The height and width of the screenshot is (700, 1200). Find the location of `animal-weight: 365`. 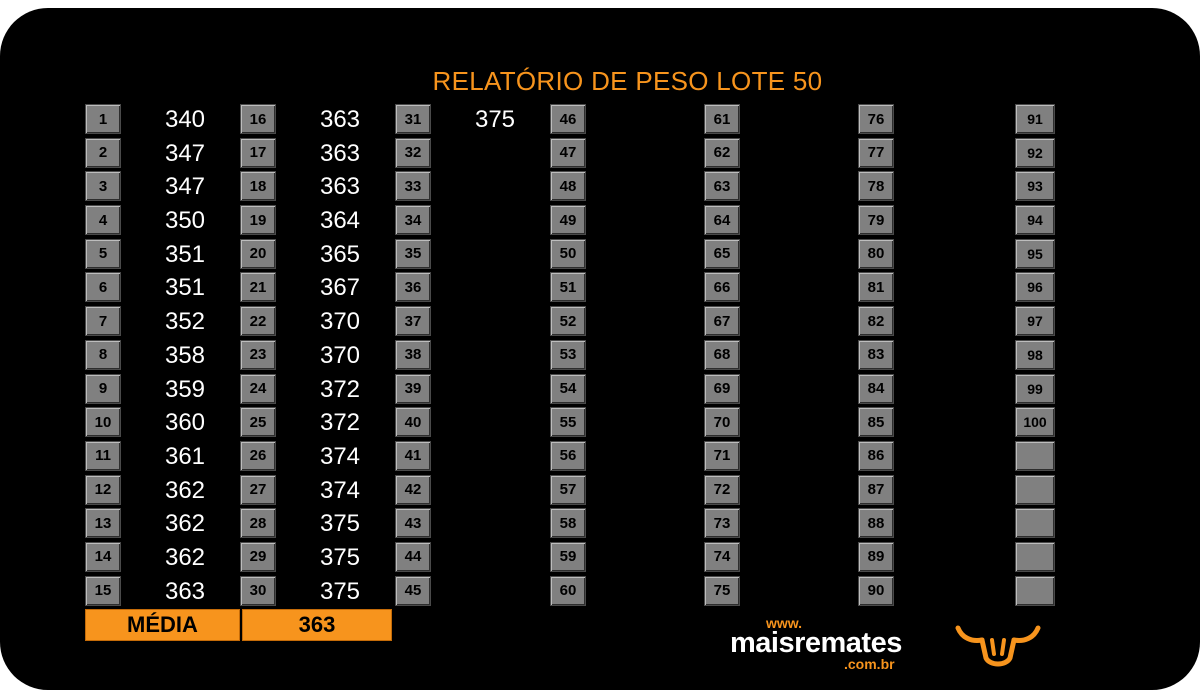

animal-weight: 365 is located at coordinates (340, 254).